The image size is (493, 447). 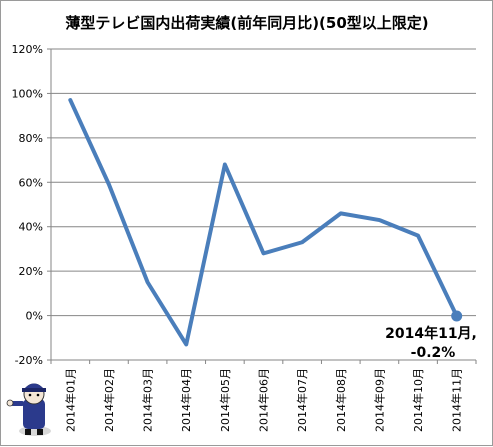 I want to click on x-tick-label: 2014年05月, so click(x=225, y=400).